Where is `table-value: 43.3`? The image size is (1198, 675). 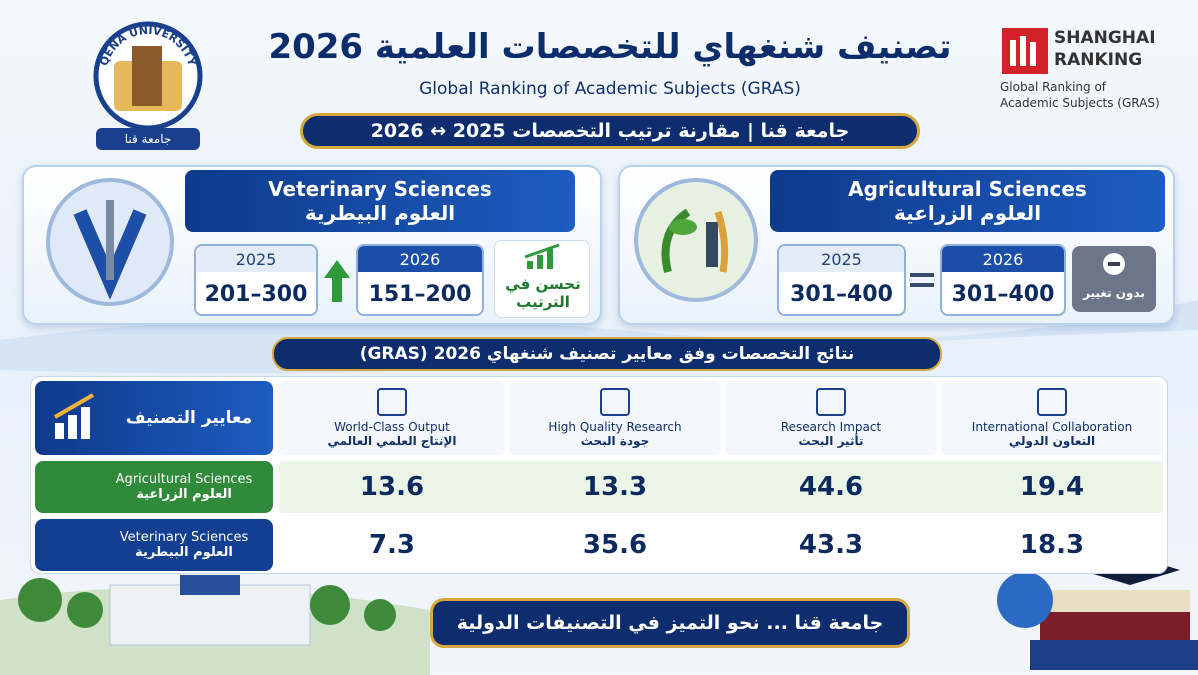
table-value: 43.3 is located at coordinates (831, 545).